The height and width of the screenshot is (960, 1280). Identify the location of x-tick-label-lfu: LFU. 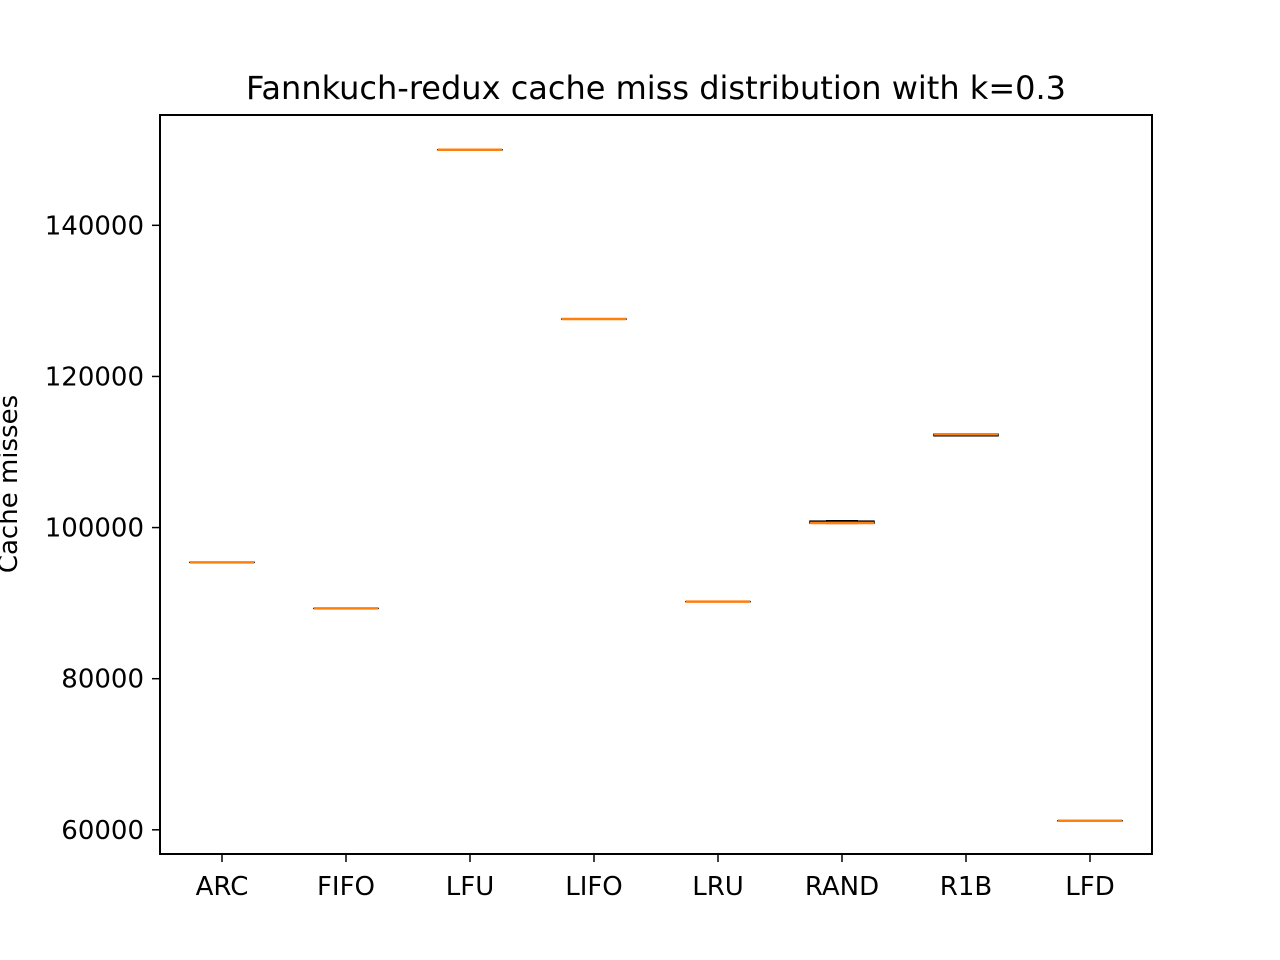
(470, 887).